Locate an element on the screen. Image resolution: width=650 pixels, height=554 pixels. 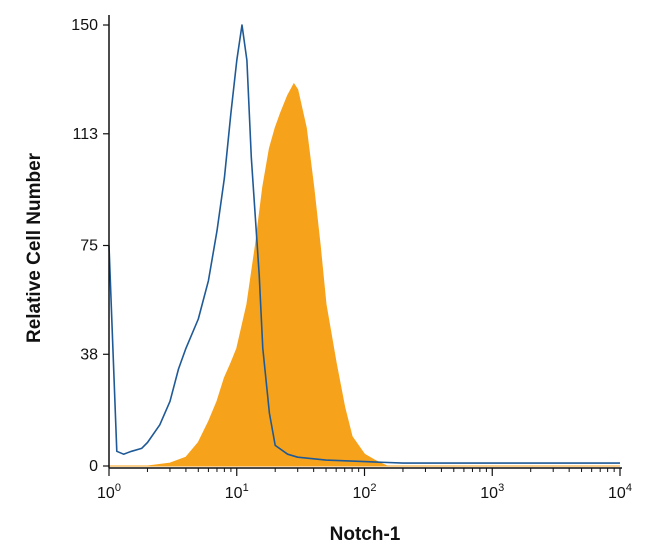
y-ticks: 0 38 75 113 150 is located at coordinates (90, 246).